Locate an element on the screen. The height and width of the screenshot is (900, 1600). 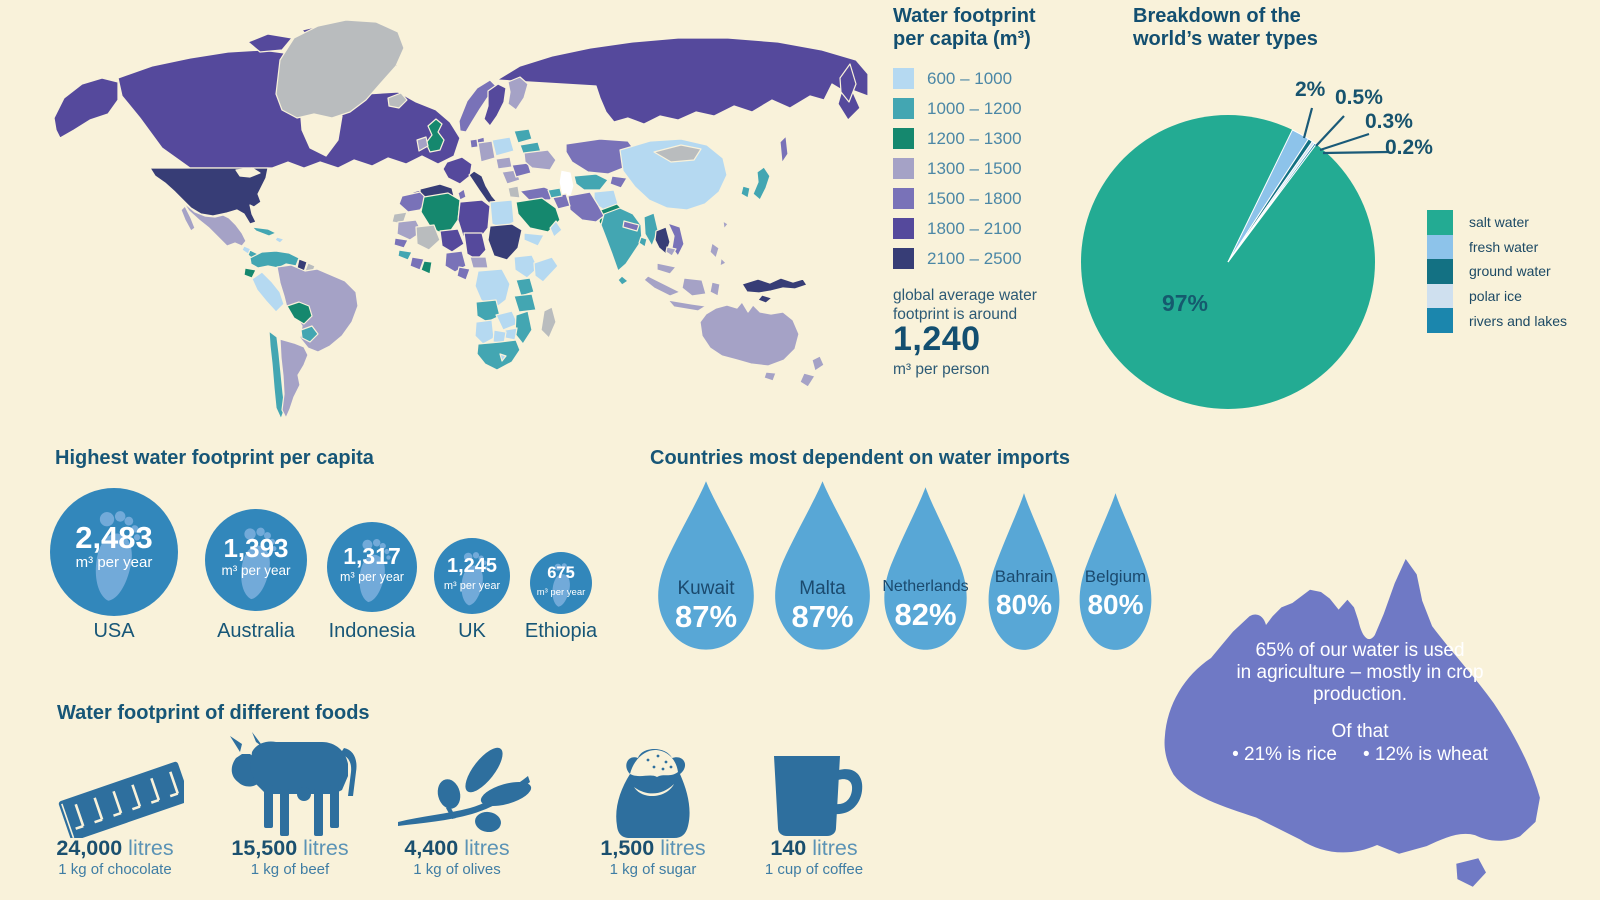
footprint-circle-usa: 2,483 m³ per year is located at coordinates (114, 552).